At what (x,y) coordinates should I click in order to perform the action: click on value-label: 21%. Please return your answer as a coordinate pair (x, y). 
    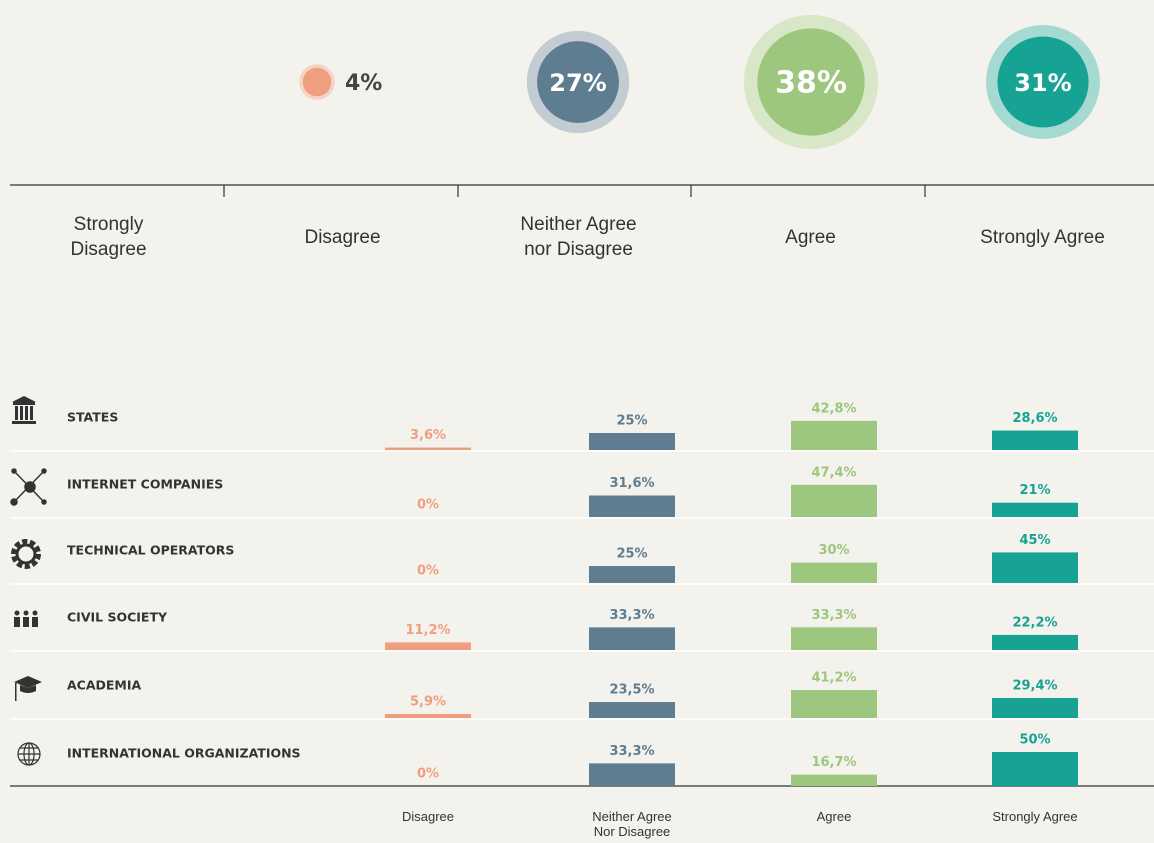
    Looking at the image, I should click on (1034, 490).